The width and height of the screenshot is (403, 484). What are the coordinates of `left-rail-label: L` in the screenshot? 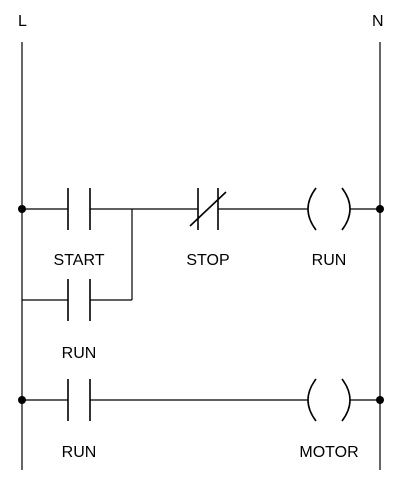 It's located at (22, 21).